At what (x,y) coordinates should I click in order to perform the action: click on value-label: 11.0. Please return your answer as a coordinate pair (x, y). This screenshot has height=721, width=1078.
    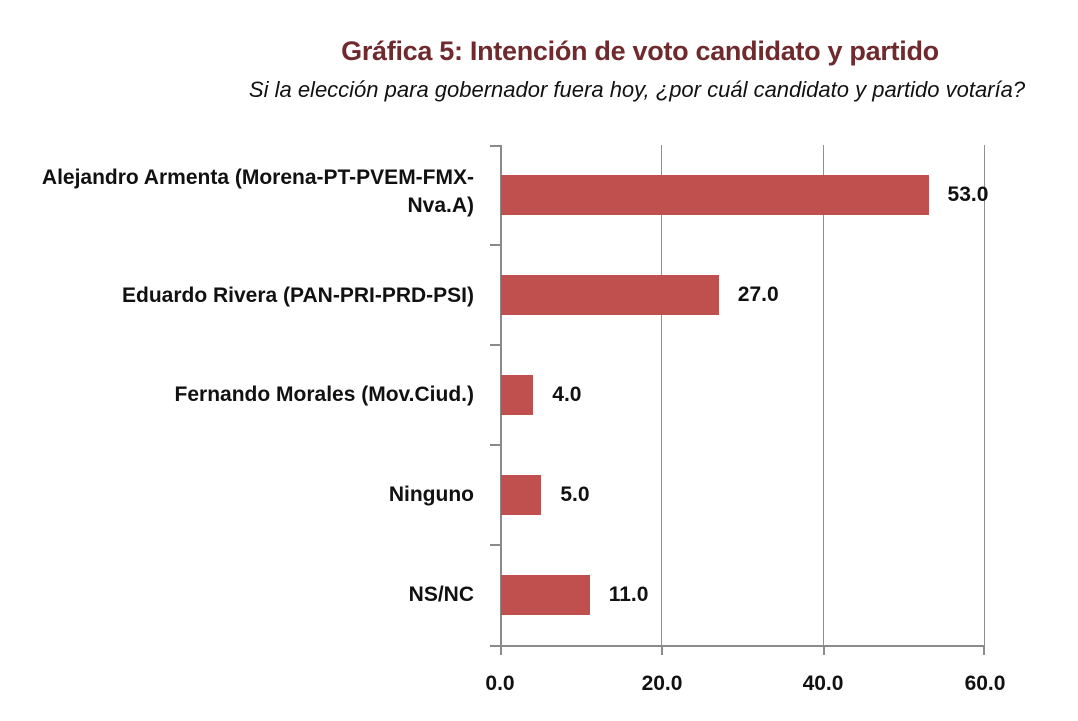
    Looking at the image, I should click on (628, 594).